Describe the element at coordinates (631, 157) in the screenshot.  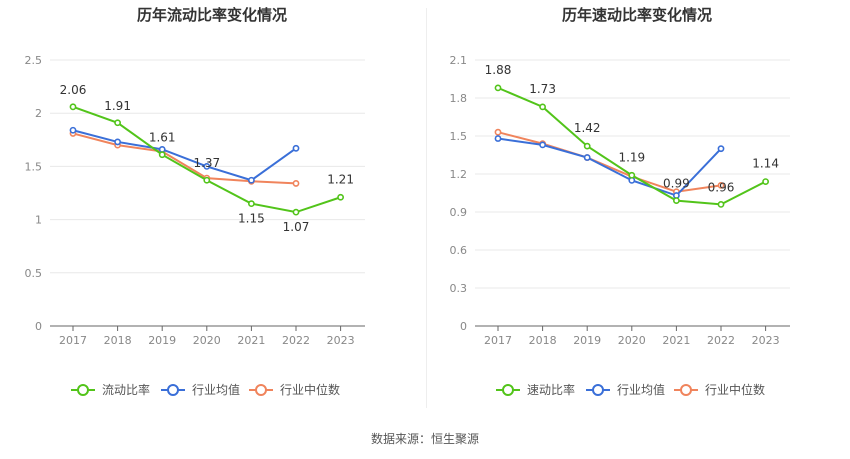
I see `data-label: 1.19` at that location.